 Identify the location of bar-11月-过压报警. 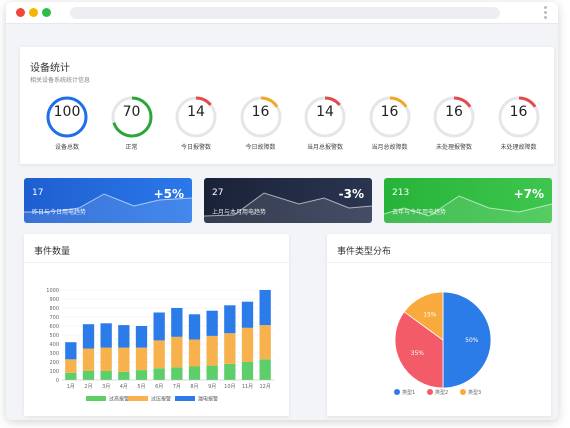
(247, 344).